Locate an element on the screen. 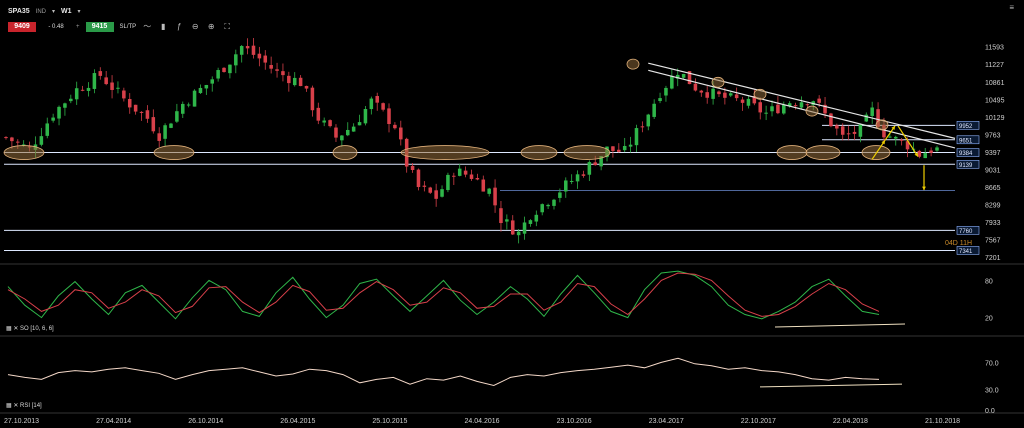 This screenshot has height=428, width=1024. y-tick-label: 9397 is located at coordinates (993, 153).